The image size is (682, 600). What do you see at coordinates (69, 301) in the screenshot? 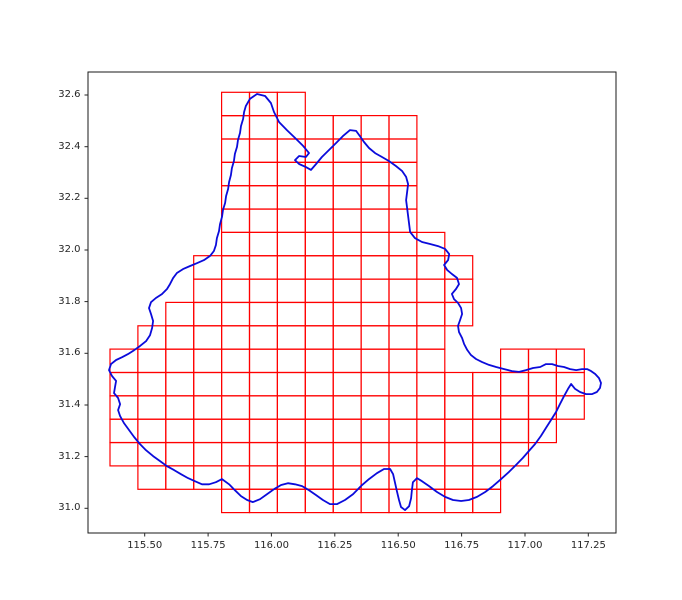
I see `y-tick-label: 31.8` at bounding box center [69, 301].